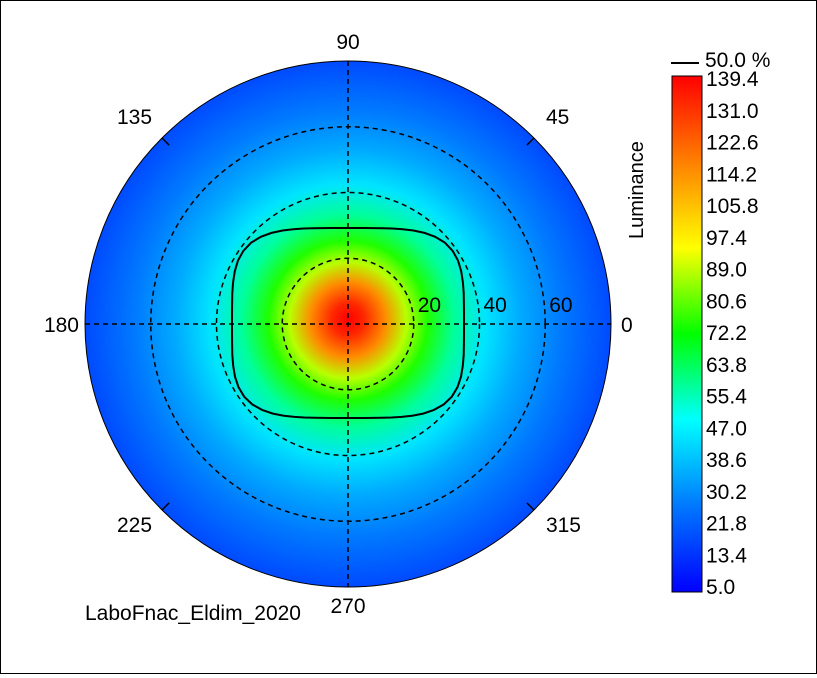  What do you see at coordinates (731, 174) in the screenshot?
I see `colorbar-tick-114.2: 114.2` at bounding box center [731, 174].